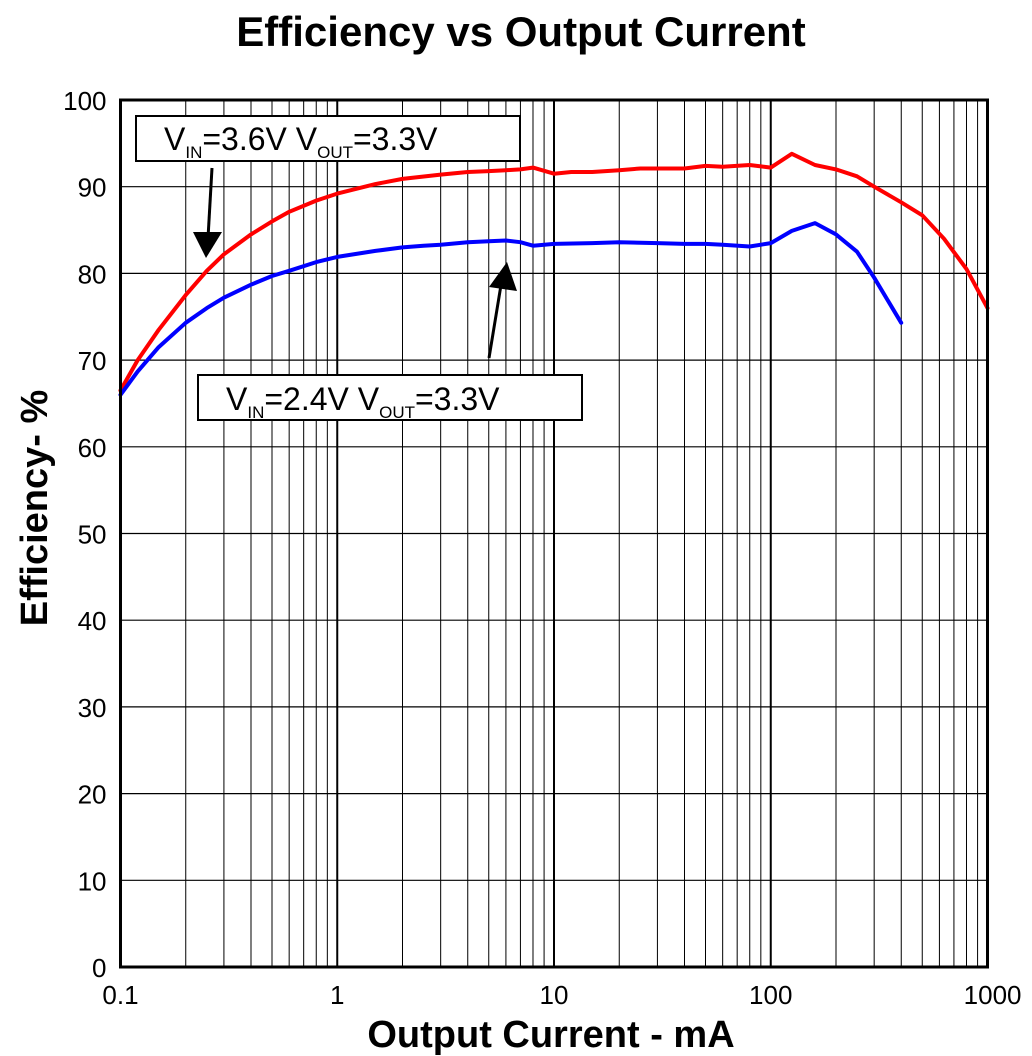 The width and height of the screenshot is (1032, 1056). Describe the element at coordinates (92, 188) in the screenshot. I see `y-tick-label: 90` at that location.